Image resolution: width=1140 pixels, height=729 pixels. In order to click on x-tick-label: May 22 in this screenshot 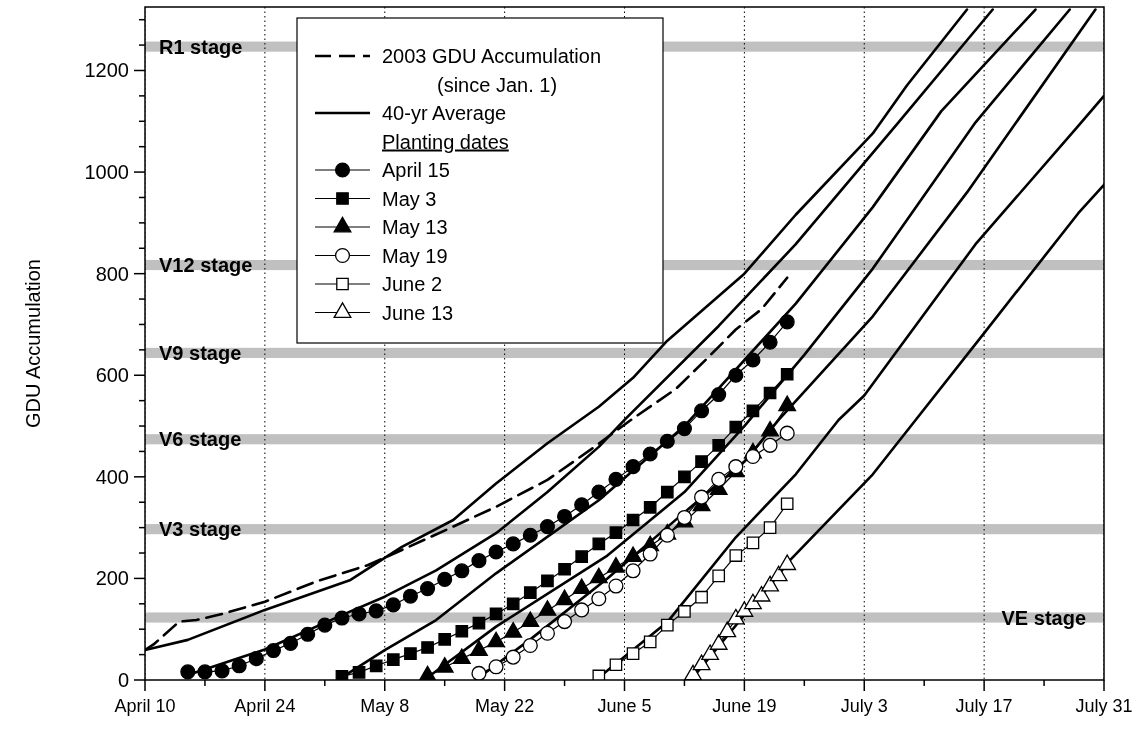, I will do `click(505, 706)`.